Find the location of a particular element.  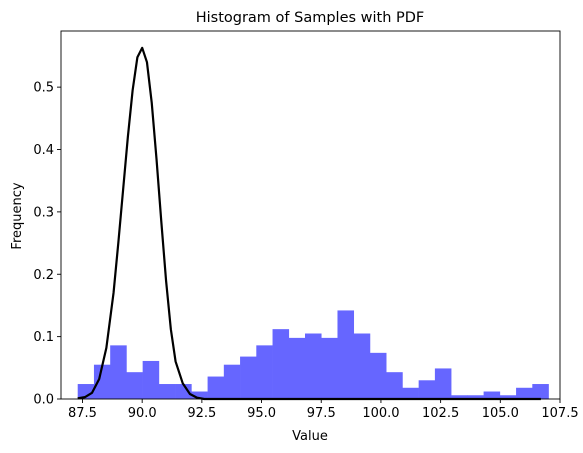

x-tick-label: 95.0 is located at coordinates (261, 413).